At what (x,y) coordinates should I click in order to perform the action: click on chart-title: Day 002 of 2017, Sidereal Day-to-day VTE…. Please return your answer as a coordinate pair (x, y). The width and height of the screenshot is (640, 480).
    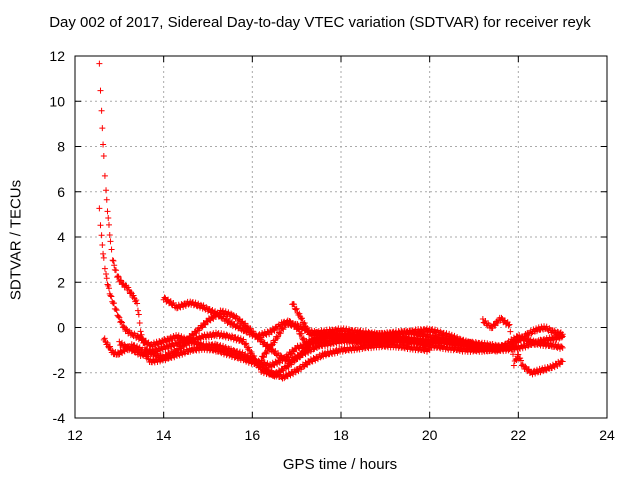
    Looking at the image, I should click on (320, 22).